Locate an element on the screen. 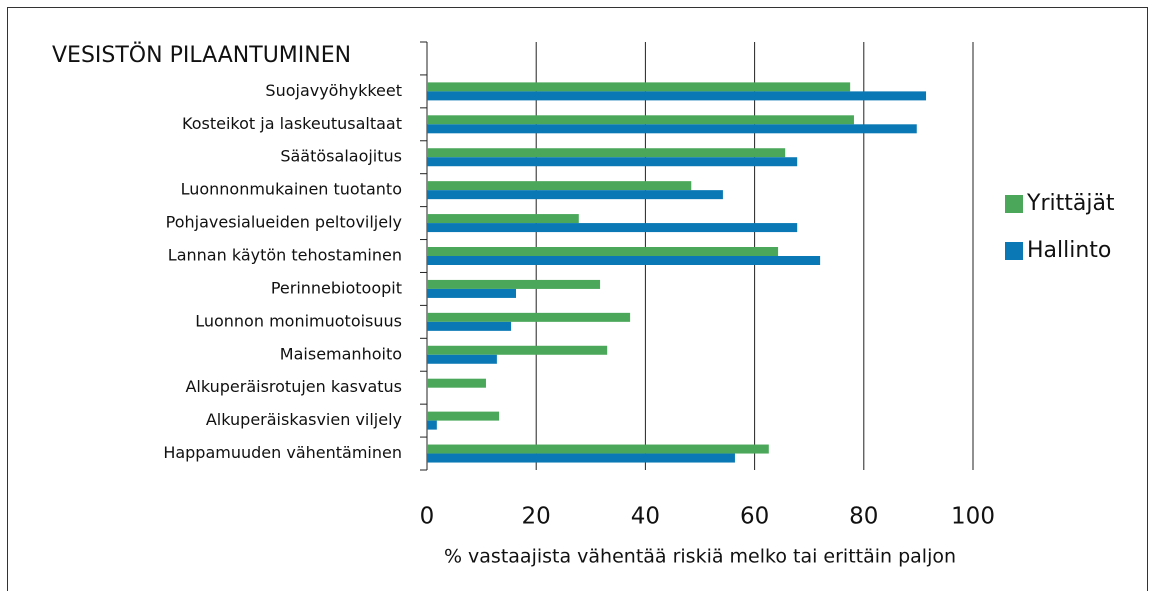 This screenshot has width=1155, height=591. x-tick-label: 20 is located at coordinates (536, 517).